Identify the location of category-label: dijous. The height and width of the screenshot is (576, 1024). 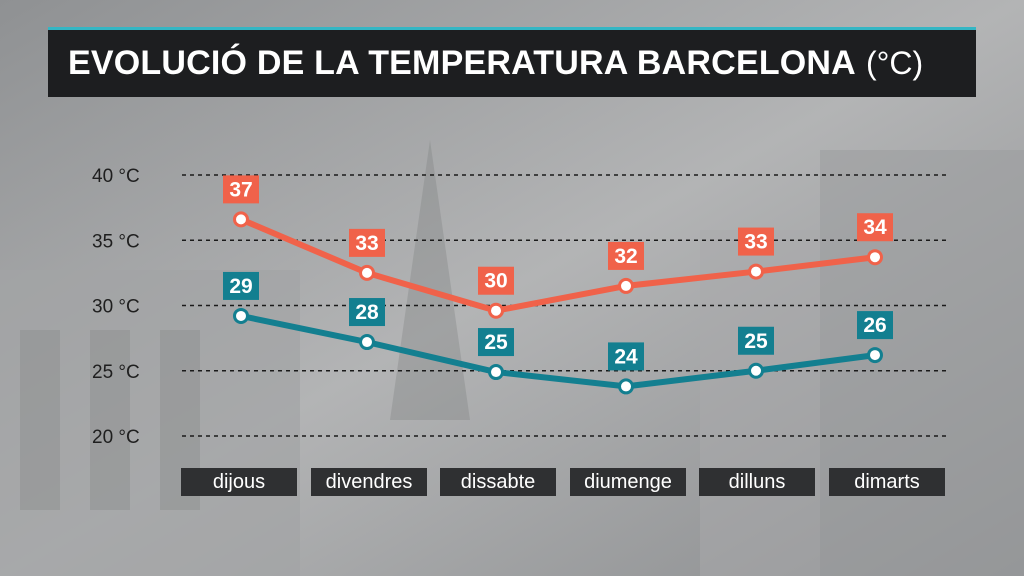
(239, 482).